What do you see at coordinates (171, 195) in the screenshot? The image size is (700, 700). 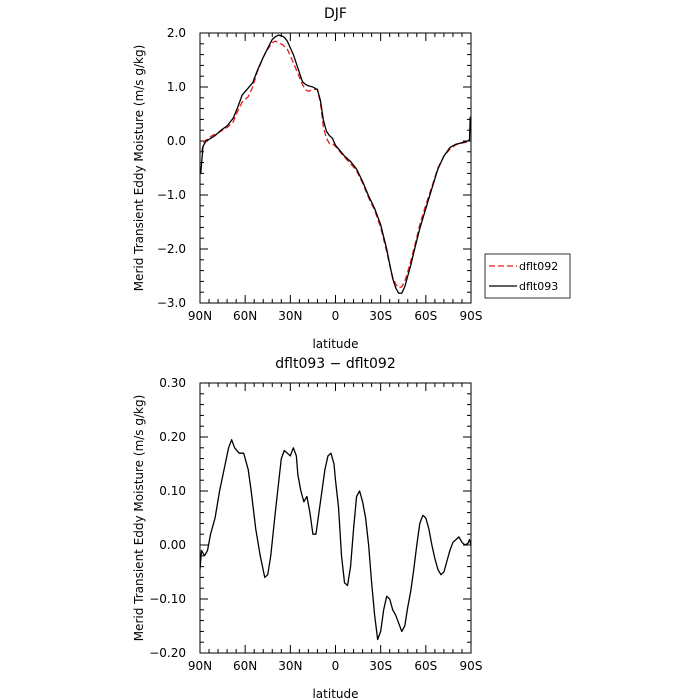 I see `y-tick-label: −1.0` at bounding box center [171, 195].